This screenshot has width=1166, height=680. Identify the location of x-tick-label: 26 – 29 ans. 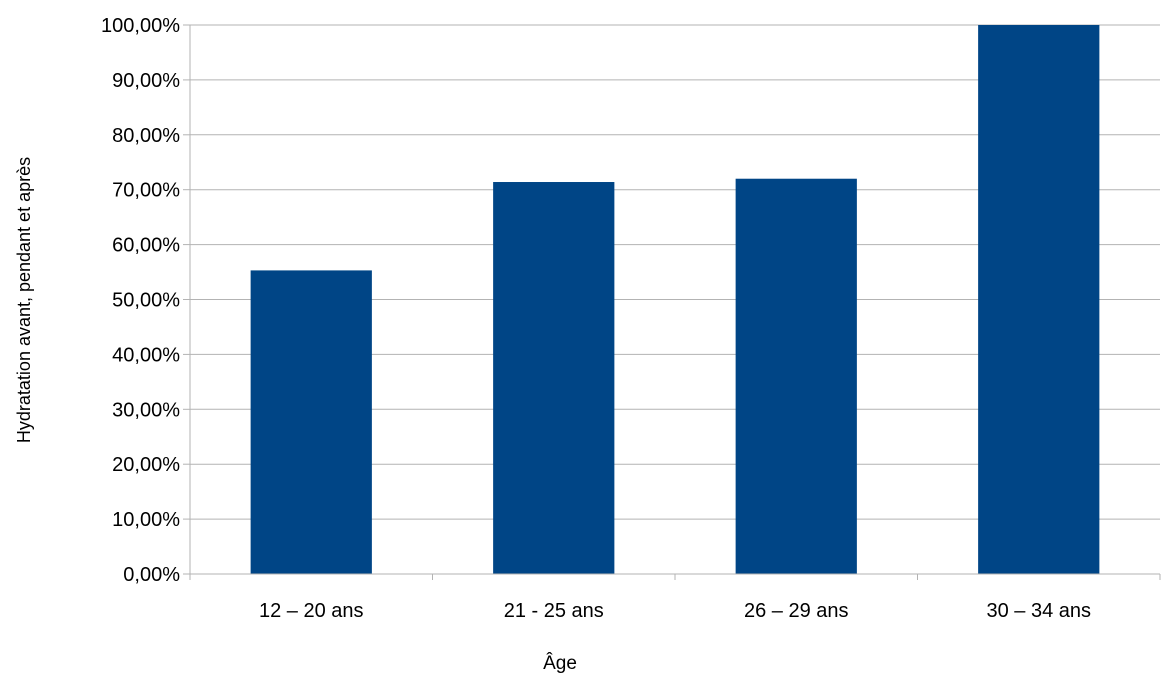
(796, 611).